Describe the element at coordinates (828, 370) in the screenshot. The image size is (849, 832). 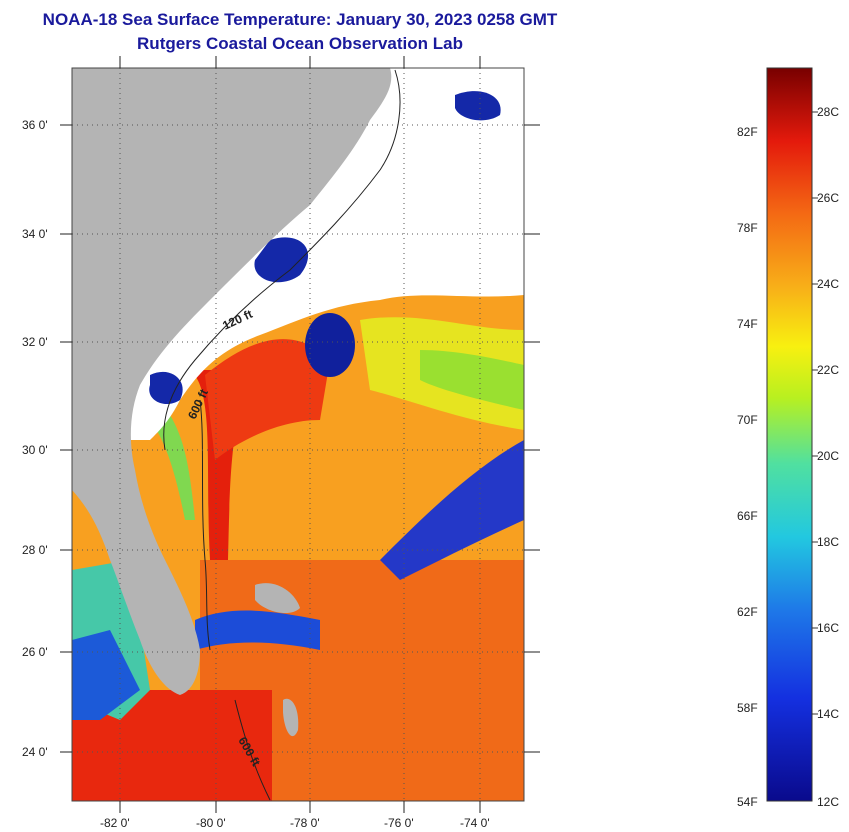
I see `cb-c-22: 22C` at that location.